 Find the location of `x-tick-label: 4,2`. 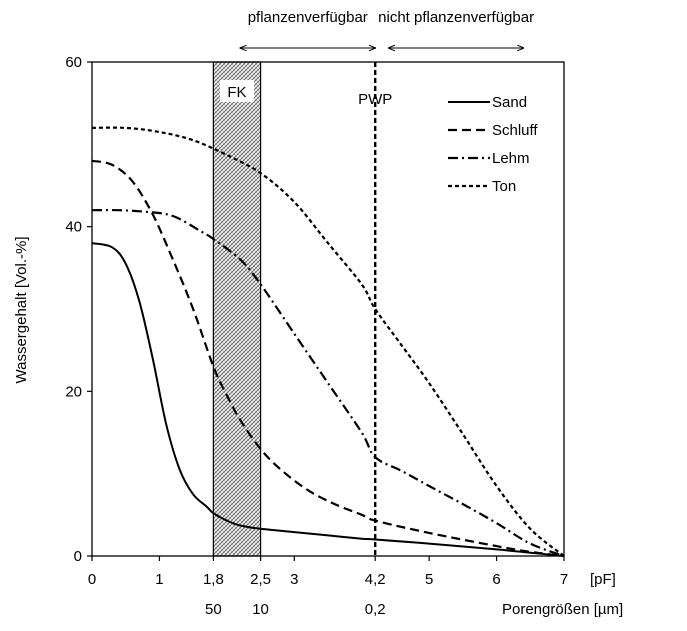

x-tick-label: 4,2 is located at coordinates (375, 579).